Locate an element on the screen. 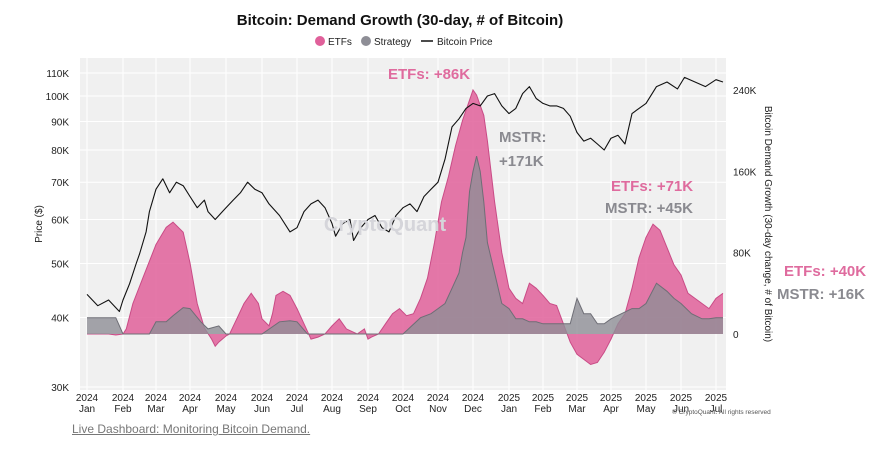 Image resolution: width=891 pixels, height=459 pixels. left-tick-label: 70K is located at coordinates (60, 183).